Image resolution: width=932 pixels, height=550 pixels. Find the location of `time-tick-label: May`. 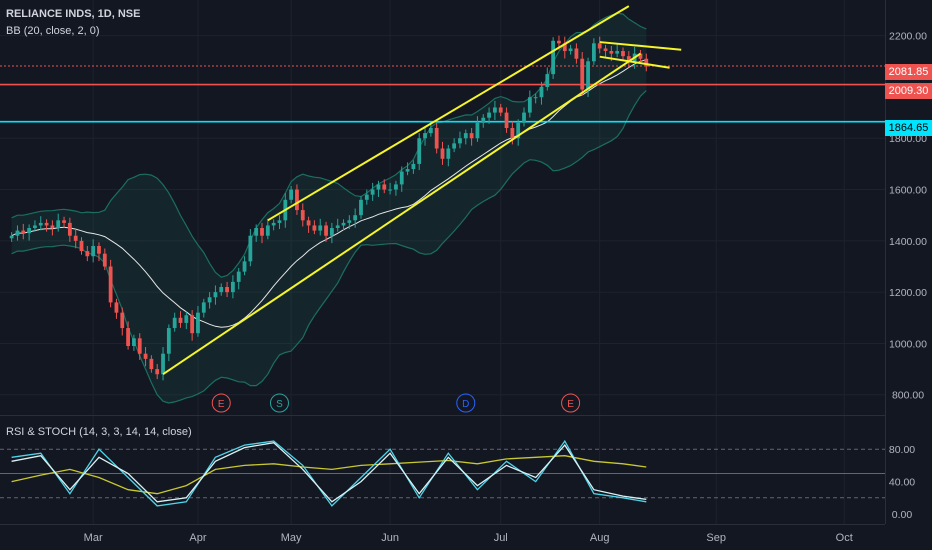

time-tick-label: May is located at coordinates (291, 538).